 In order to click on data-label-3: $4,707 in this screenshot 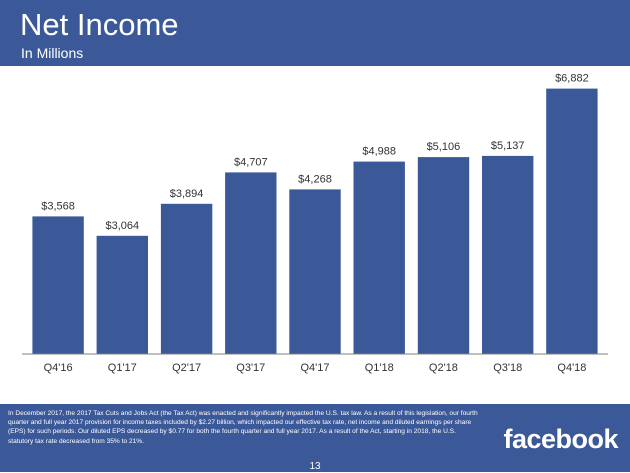, I will do `click(251, 162)`.